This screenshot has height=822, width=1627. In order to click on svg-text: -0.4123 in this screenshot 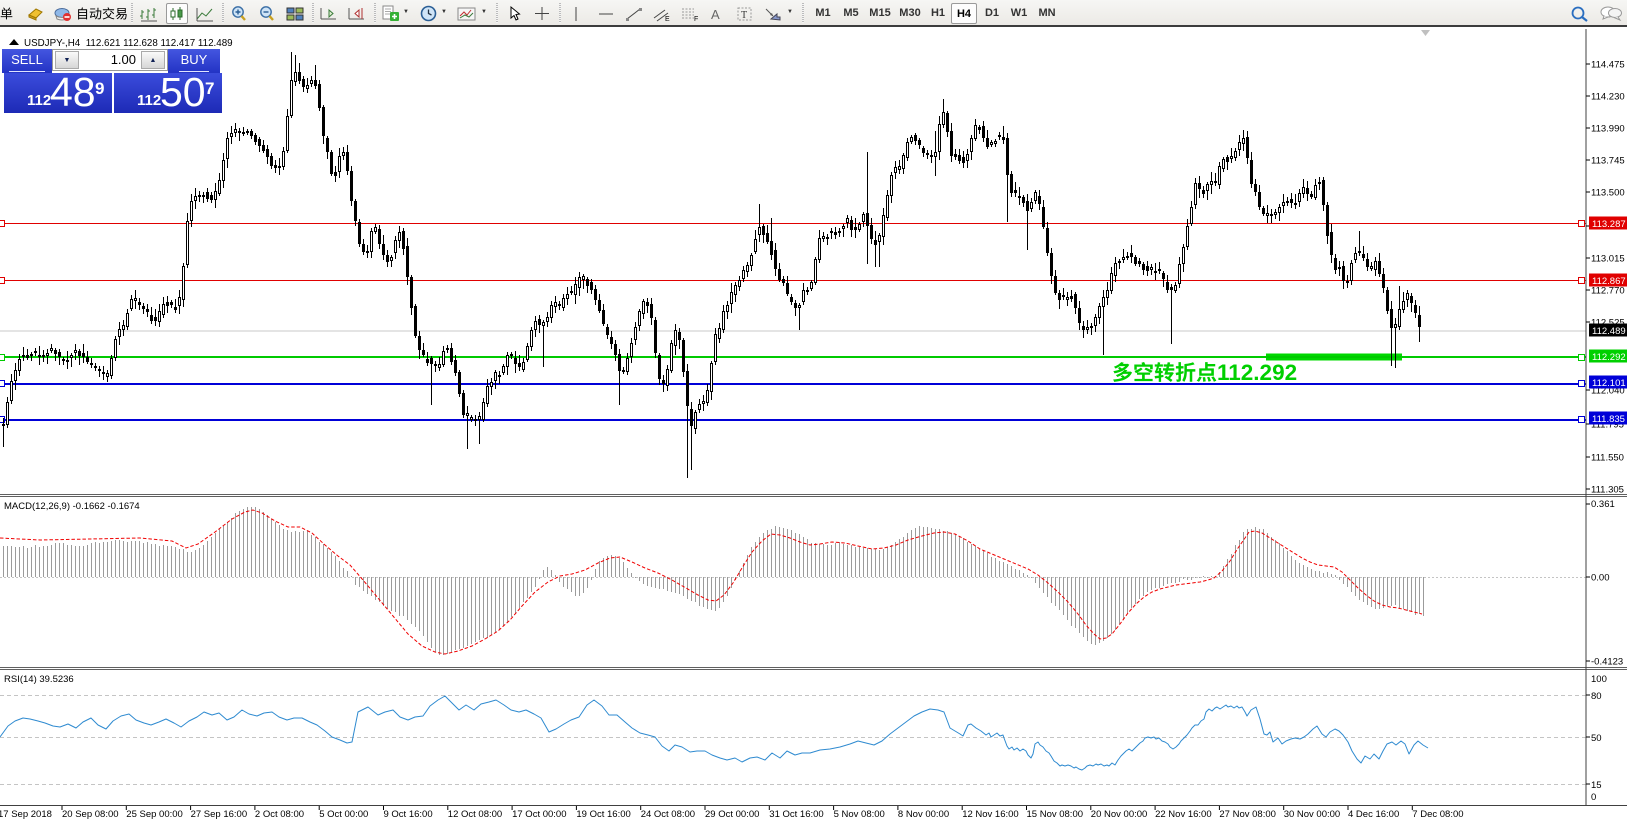, I will do `click(1607, 662)`.